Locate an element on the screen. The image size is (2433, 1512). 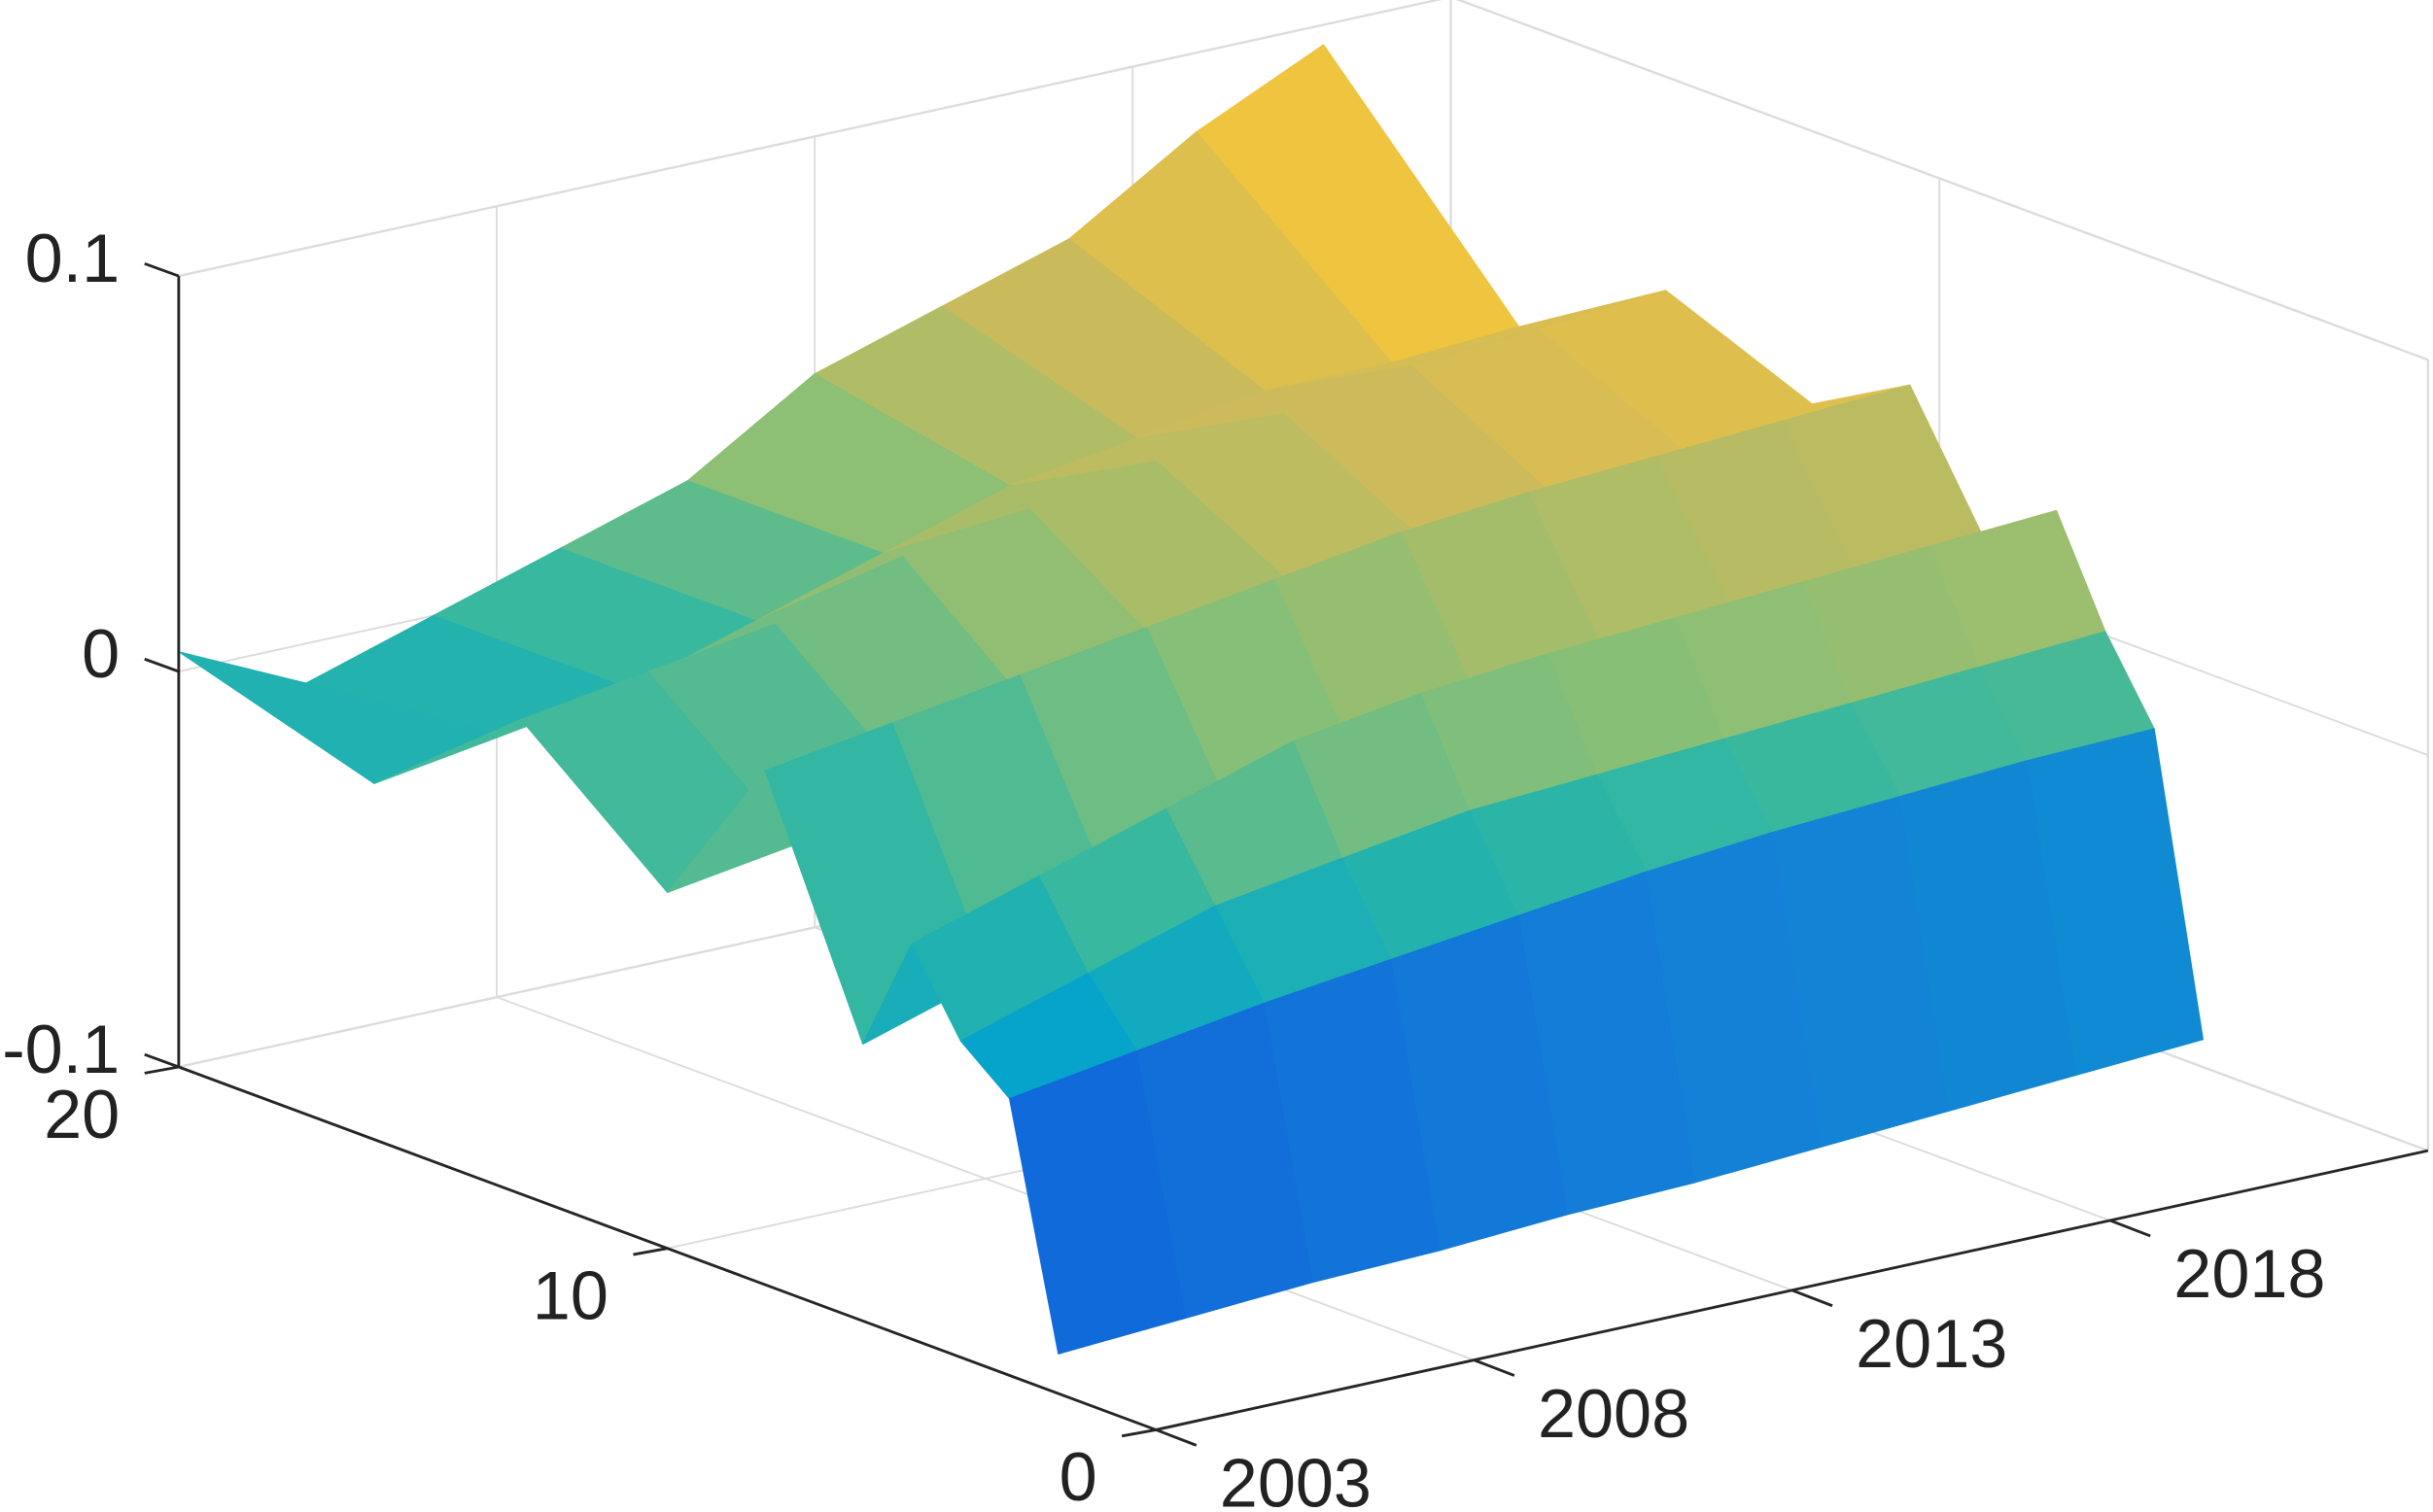
surface-patch is located at coordinates (1097, 1202).